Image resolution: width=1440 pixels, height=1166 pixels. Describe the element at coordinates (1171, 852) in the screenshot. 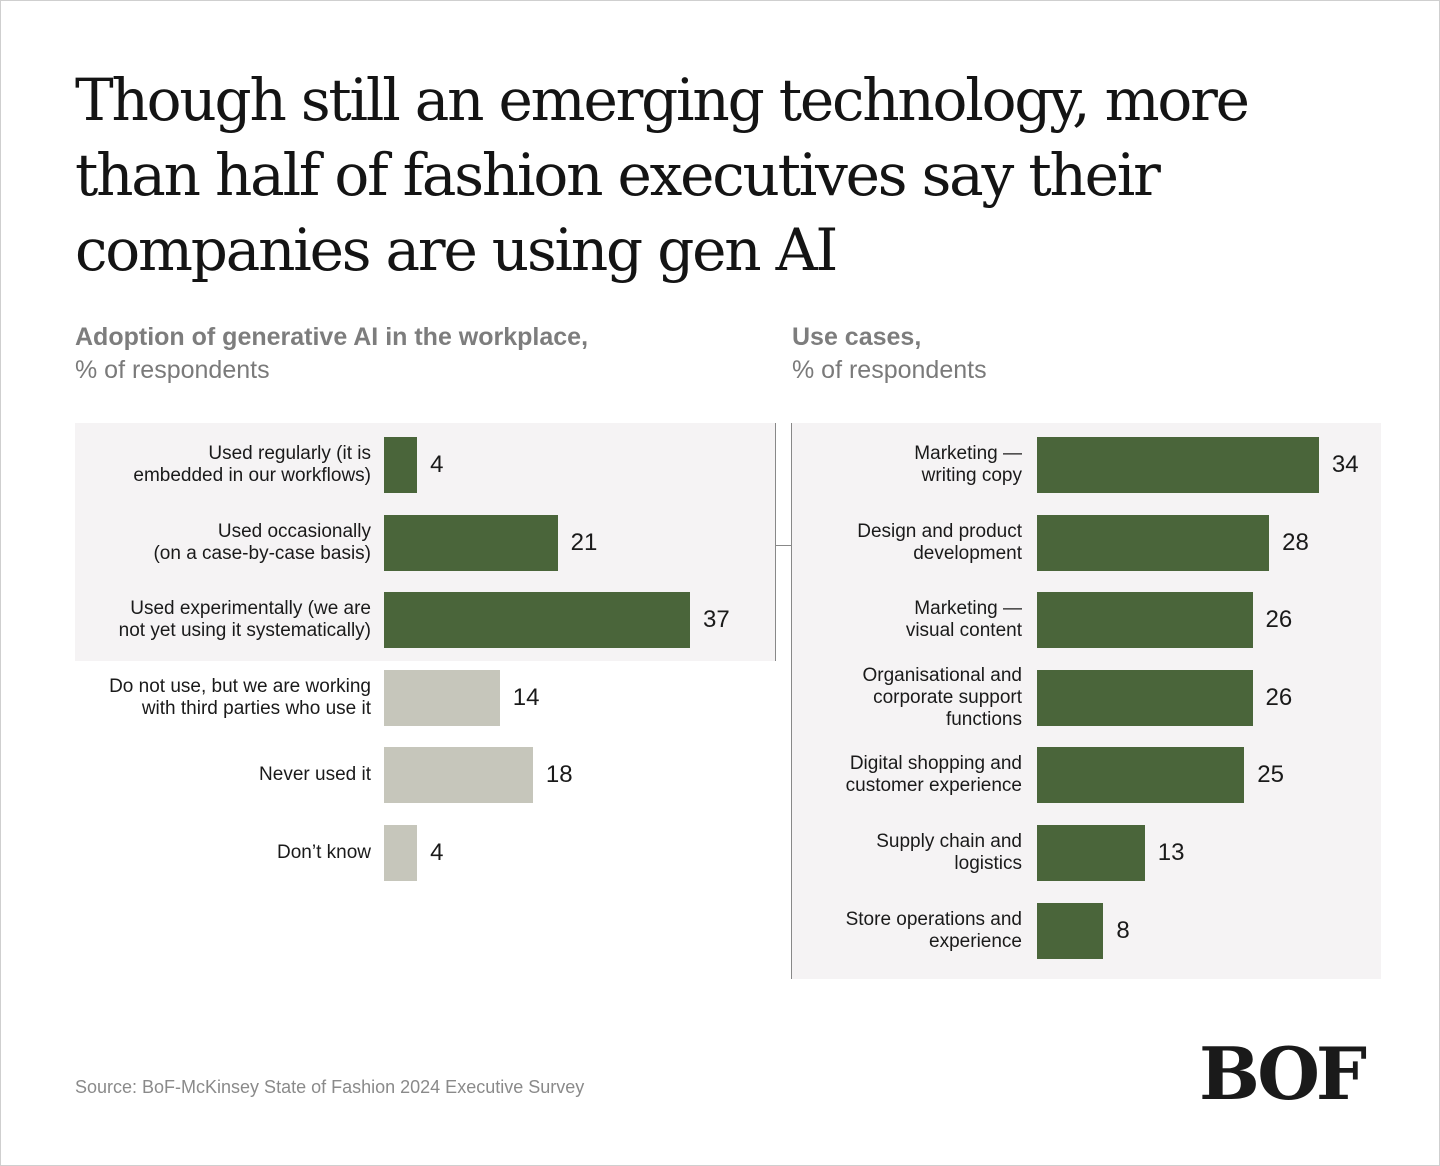

I see `data-label: 13` at that location.